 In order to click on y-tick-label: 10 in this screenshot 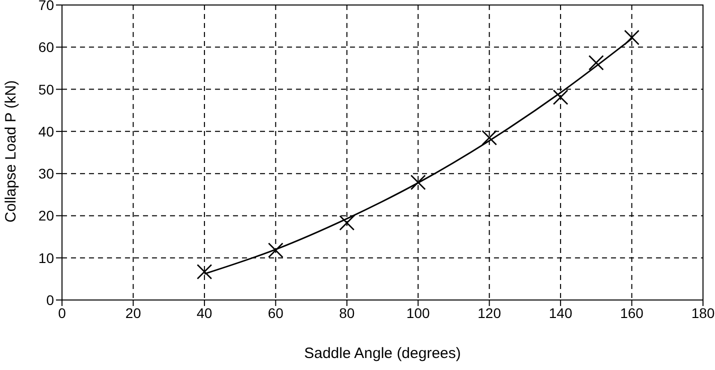, I will do `click(46, 258)`.